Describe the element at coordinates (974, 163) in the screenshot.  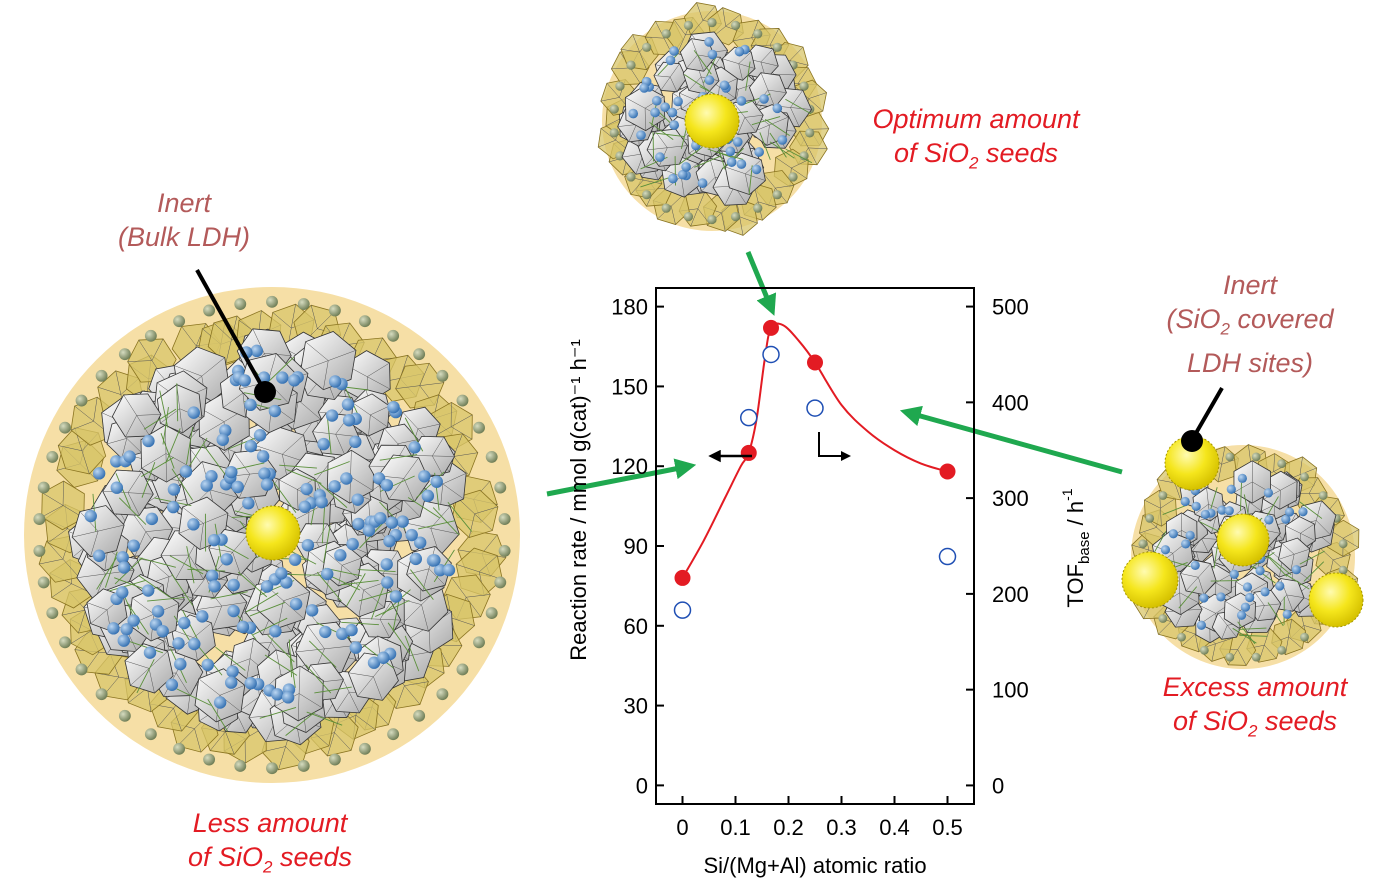
I see `optimum-label-line2-sub: 2` at that location.